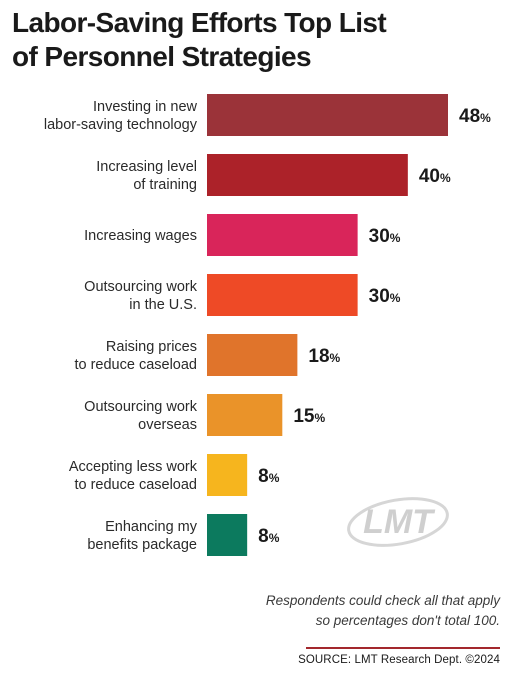 This screenshot has height=676, width=522. I want to click on category-label-2: Increasing level of training, so click(146, 176).